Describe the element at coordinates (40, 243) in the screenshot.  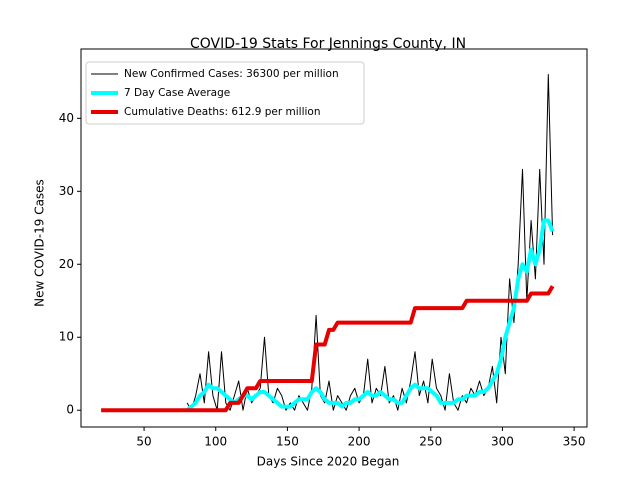
I see `y-axis-label: New COVID-19 Cases` at that location.